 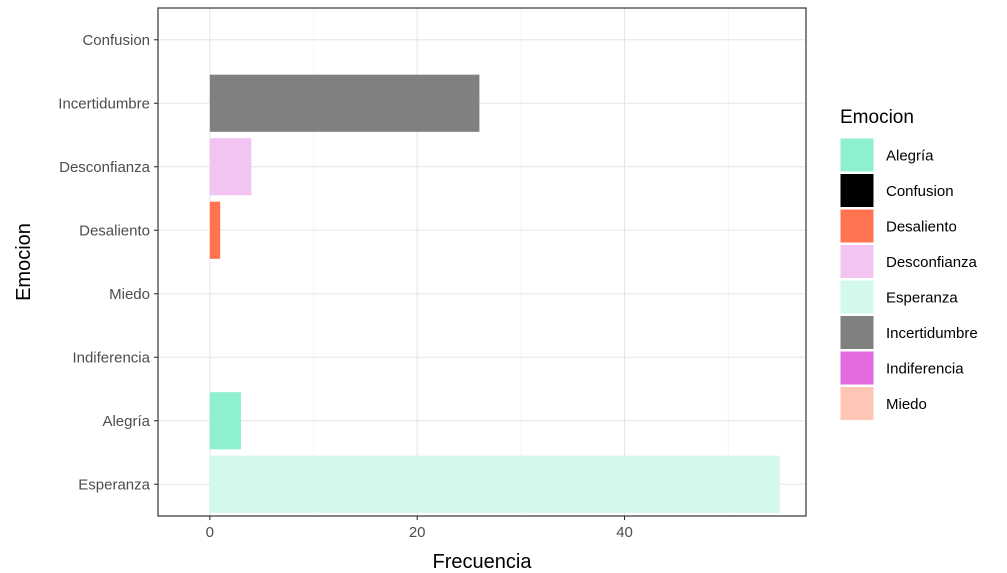 What do you see at coordinates (906, 404) in the screenshot?
I see `legend-label: Miedo` at bounding box center [906, 404].